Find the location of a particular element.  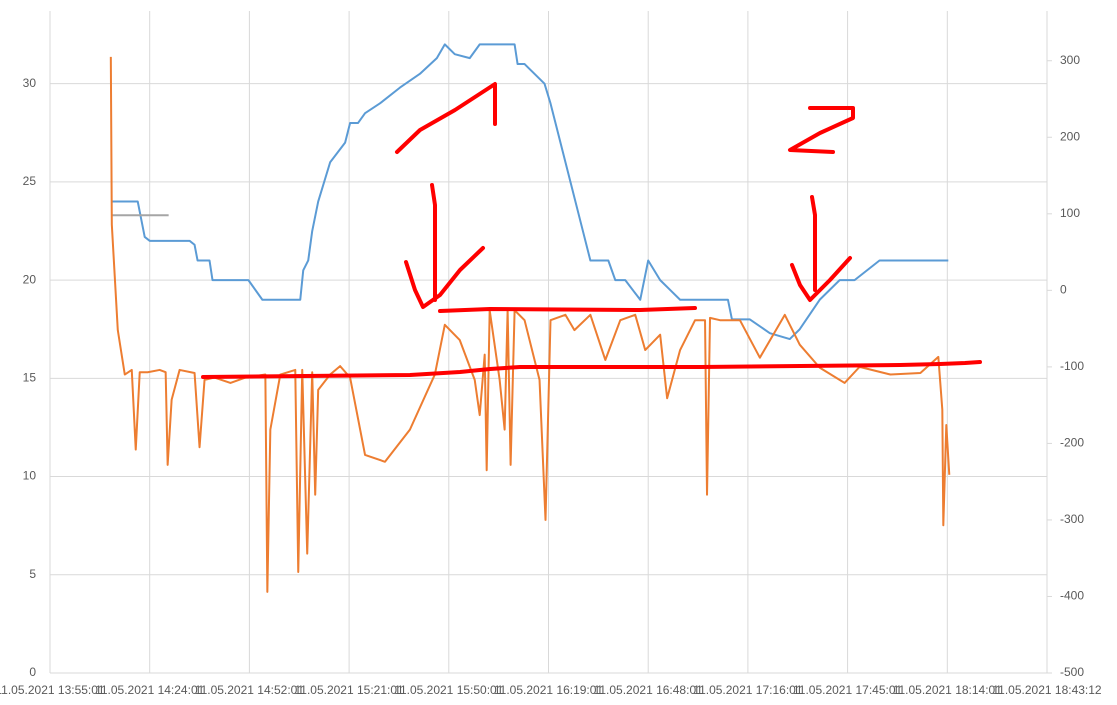

x-tick-label: 11.05.2021 15:50:01 is located at coordinates (449, 690).